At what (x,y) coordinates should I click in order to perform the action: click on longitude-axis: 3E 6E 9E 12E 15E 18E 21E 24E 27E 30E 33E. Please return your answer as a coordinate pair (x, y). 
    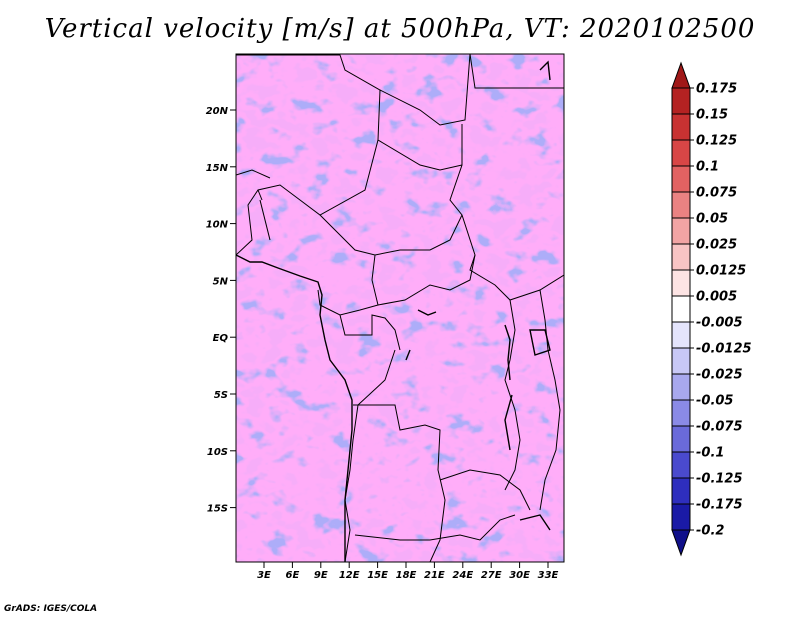
    Looking at the image, I should click on (408, 571).